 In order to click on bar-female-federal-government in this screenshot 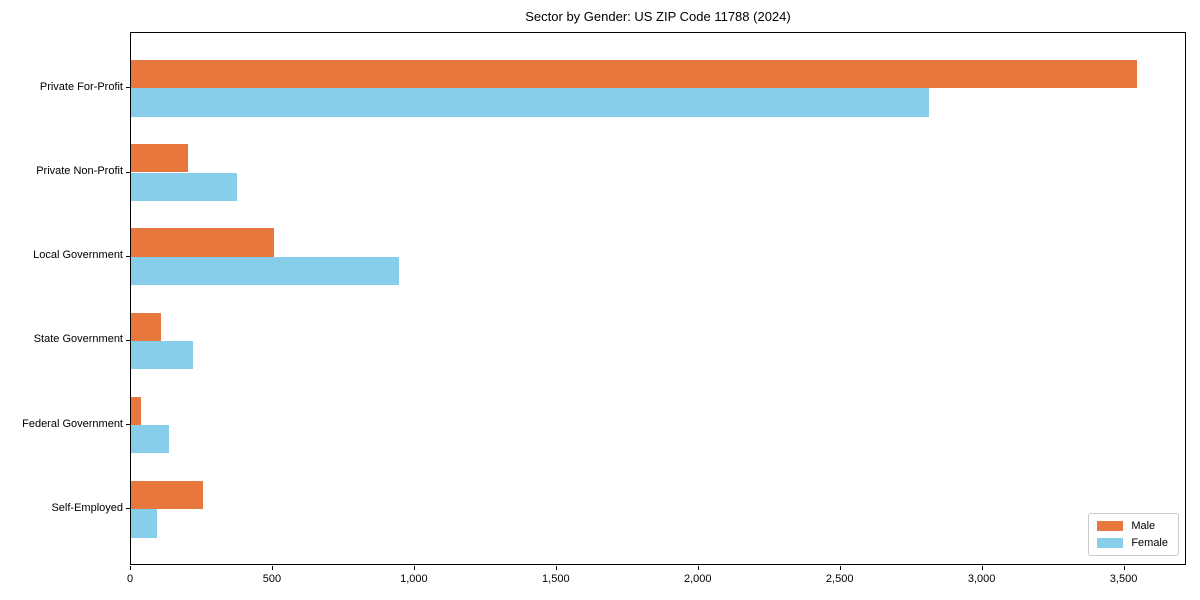, I will do `click(150, 439)`.